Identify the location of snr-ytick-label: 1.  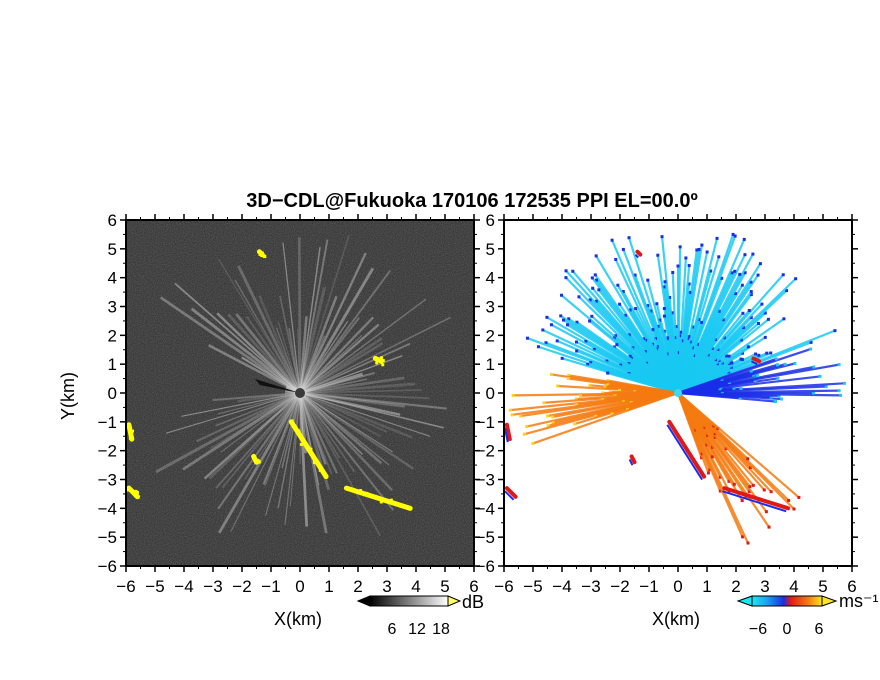
(112, 364).